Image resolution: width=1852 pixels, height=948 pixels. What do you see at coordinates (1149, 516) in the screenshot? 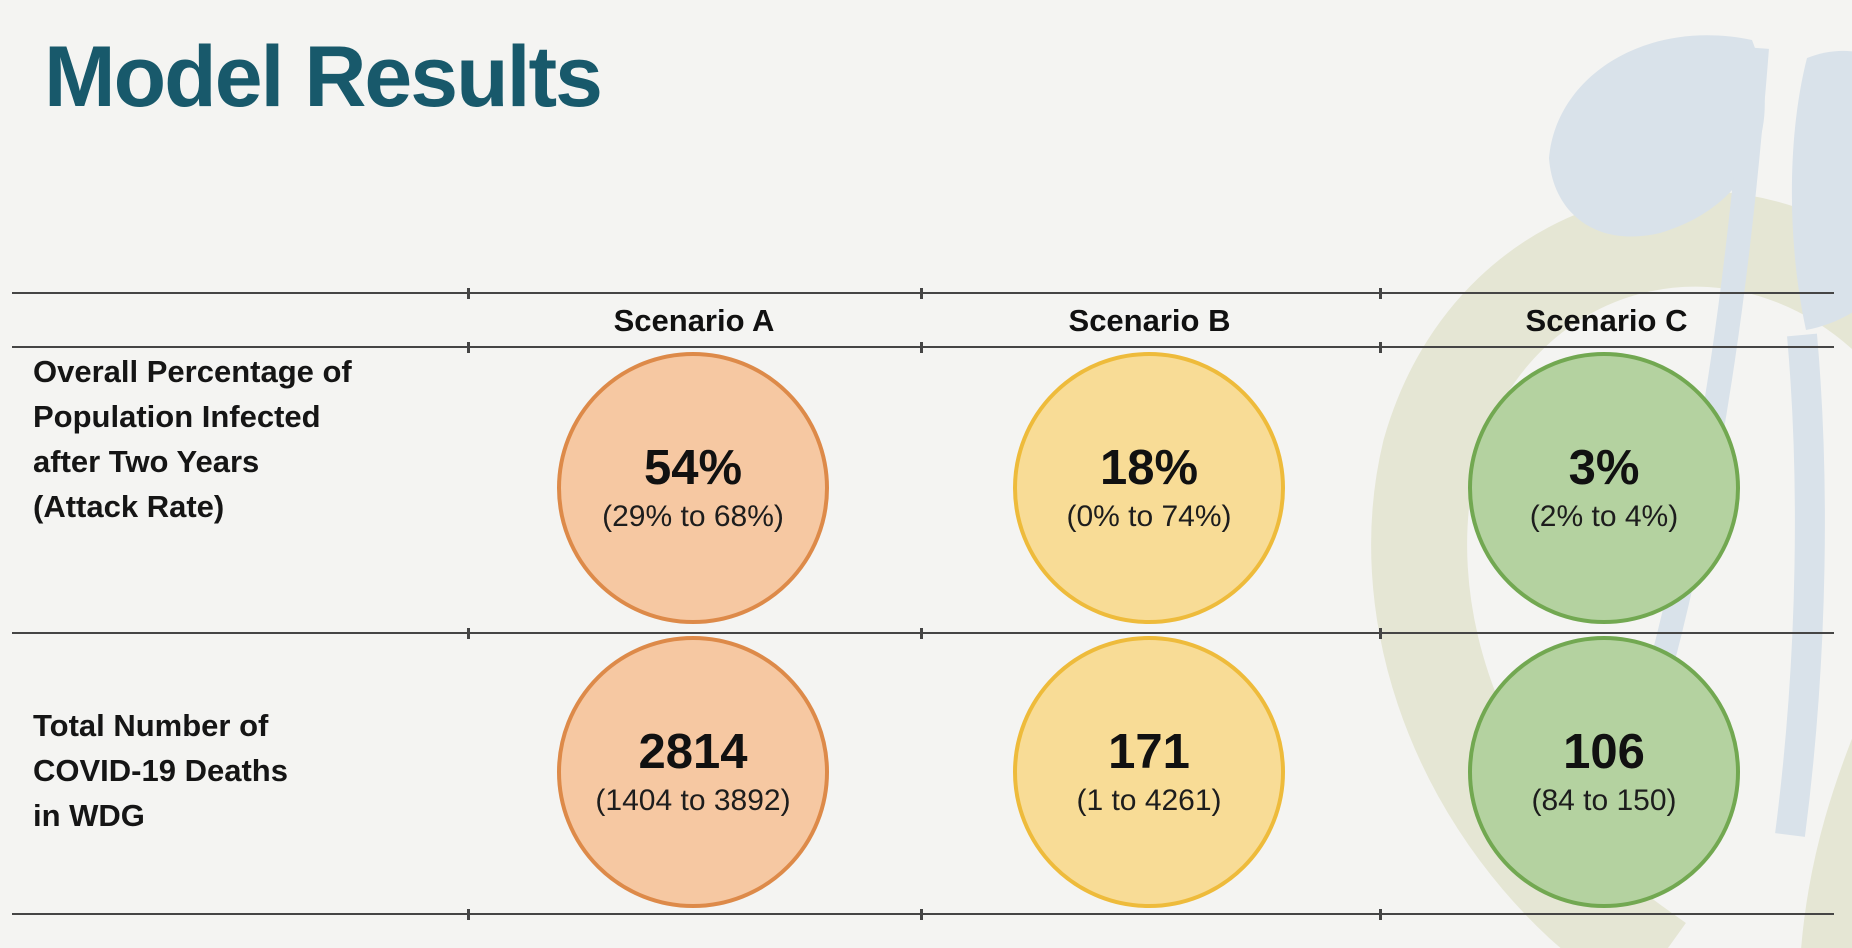
I see `circle-range: (0% to 74%)` at bounding box center [1149, 516].